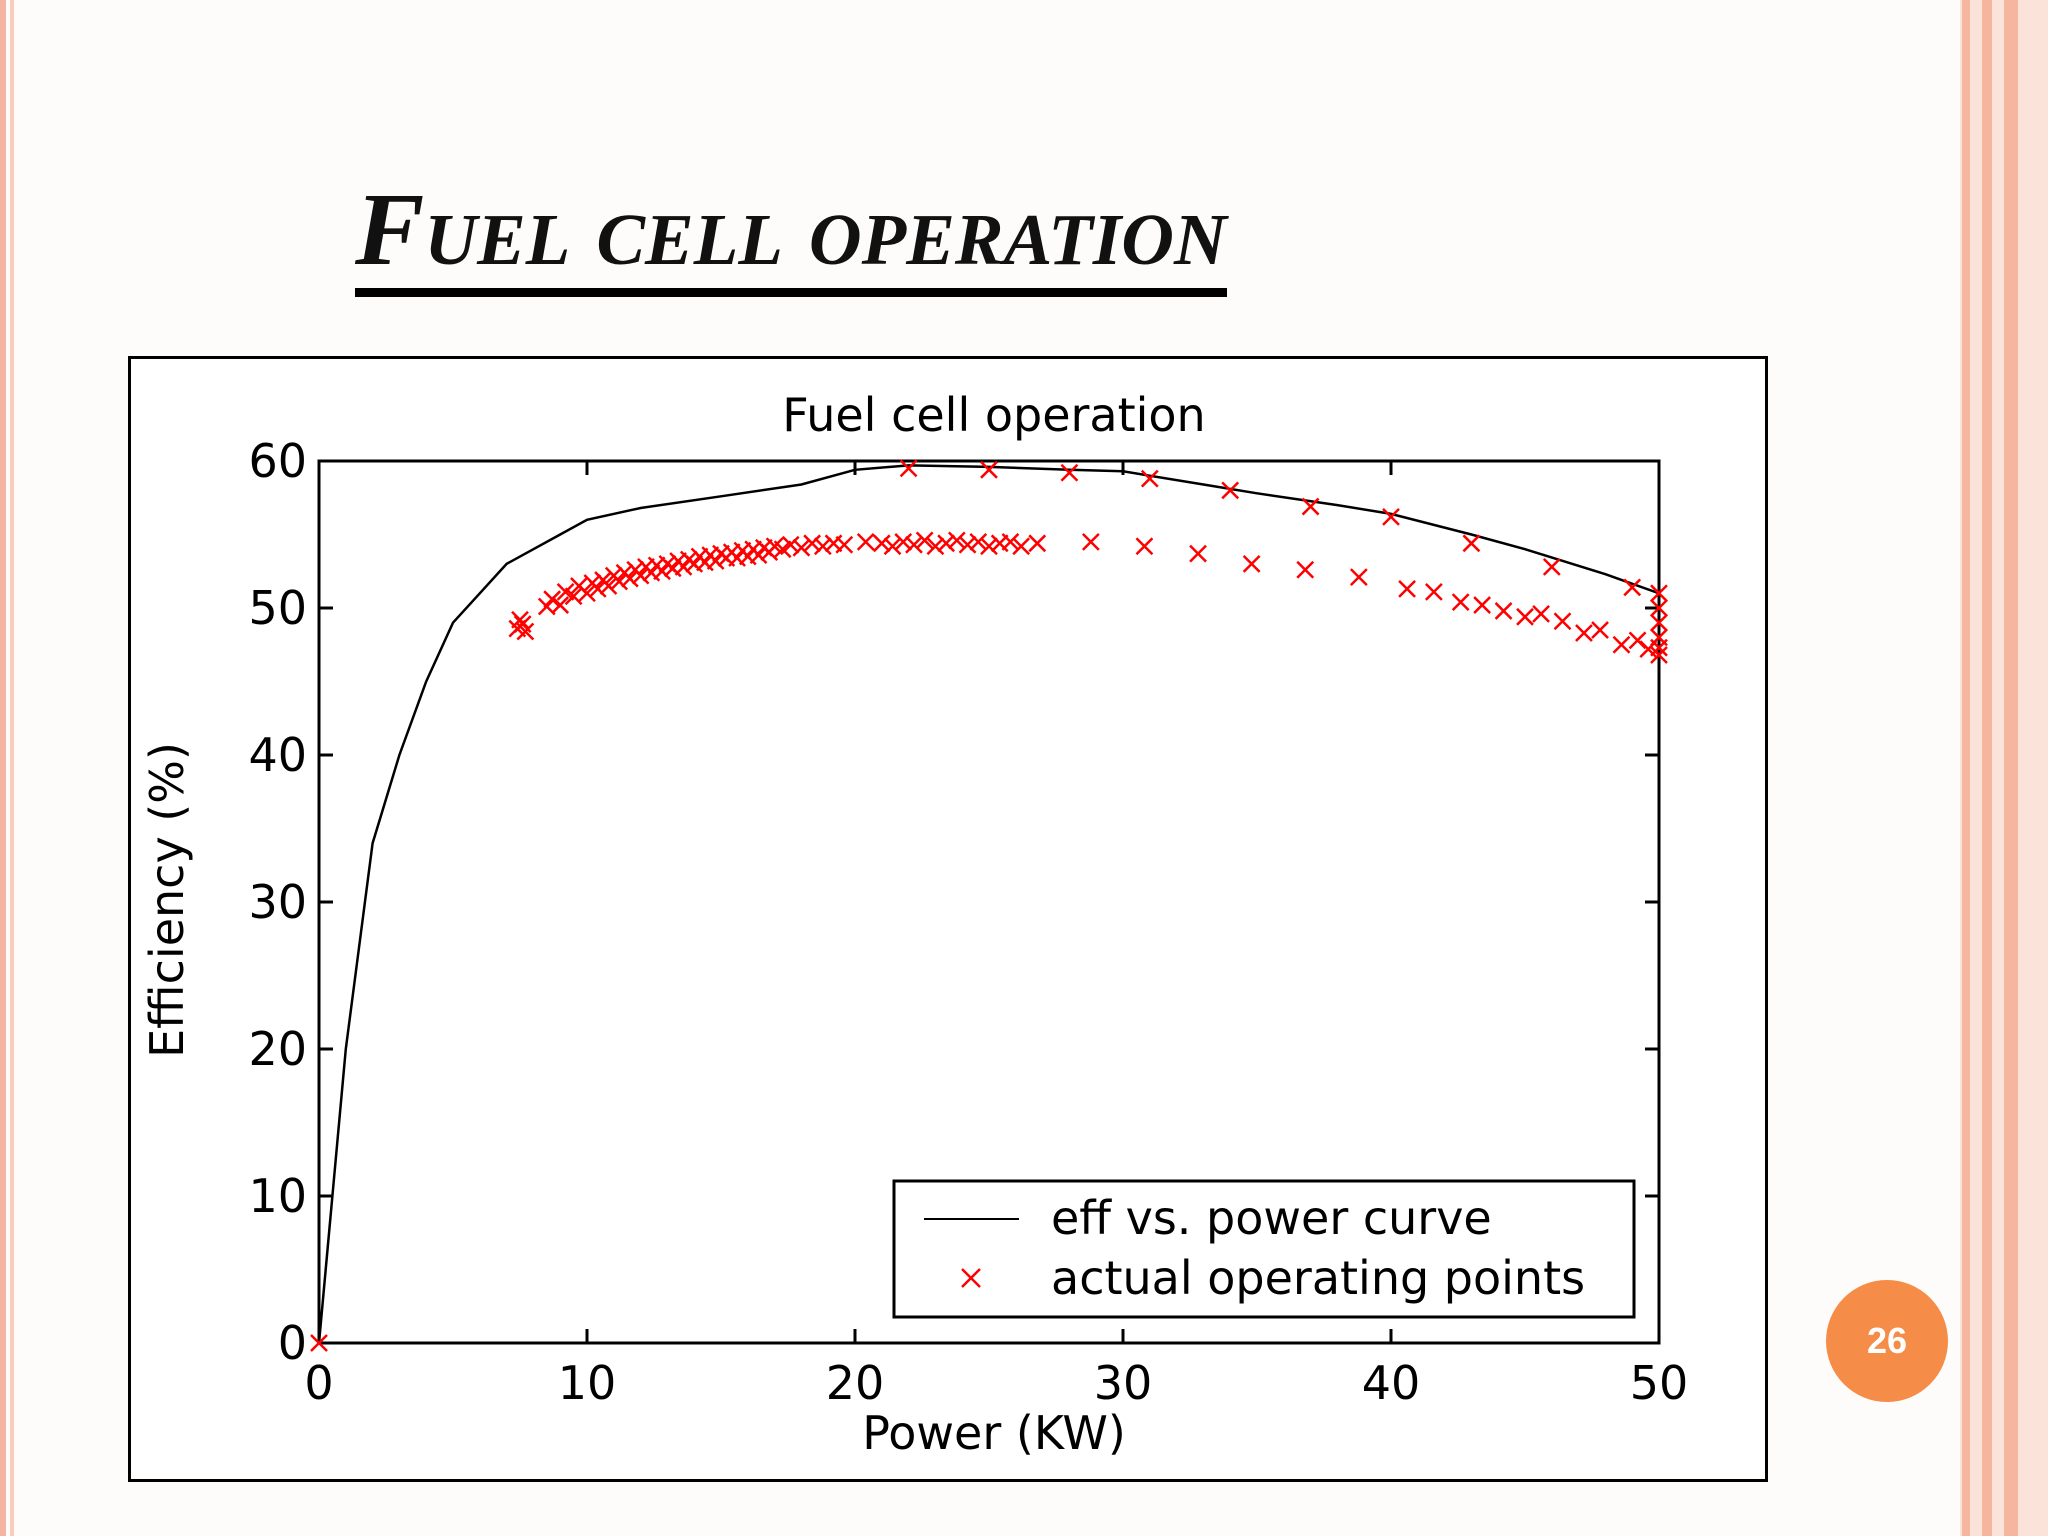 Image resolution: width=2048 pixels, height=1536 pixels. What do you see at coordinates (1318, 1278) in the screenshot?
I see `legend-entry-points: actual operating points` at bounding box center [1318, 1278].